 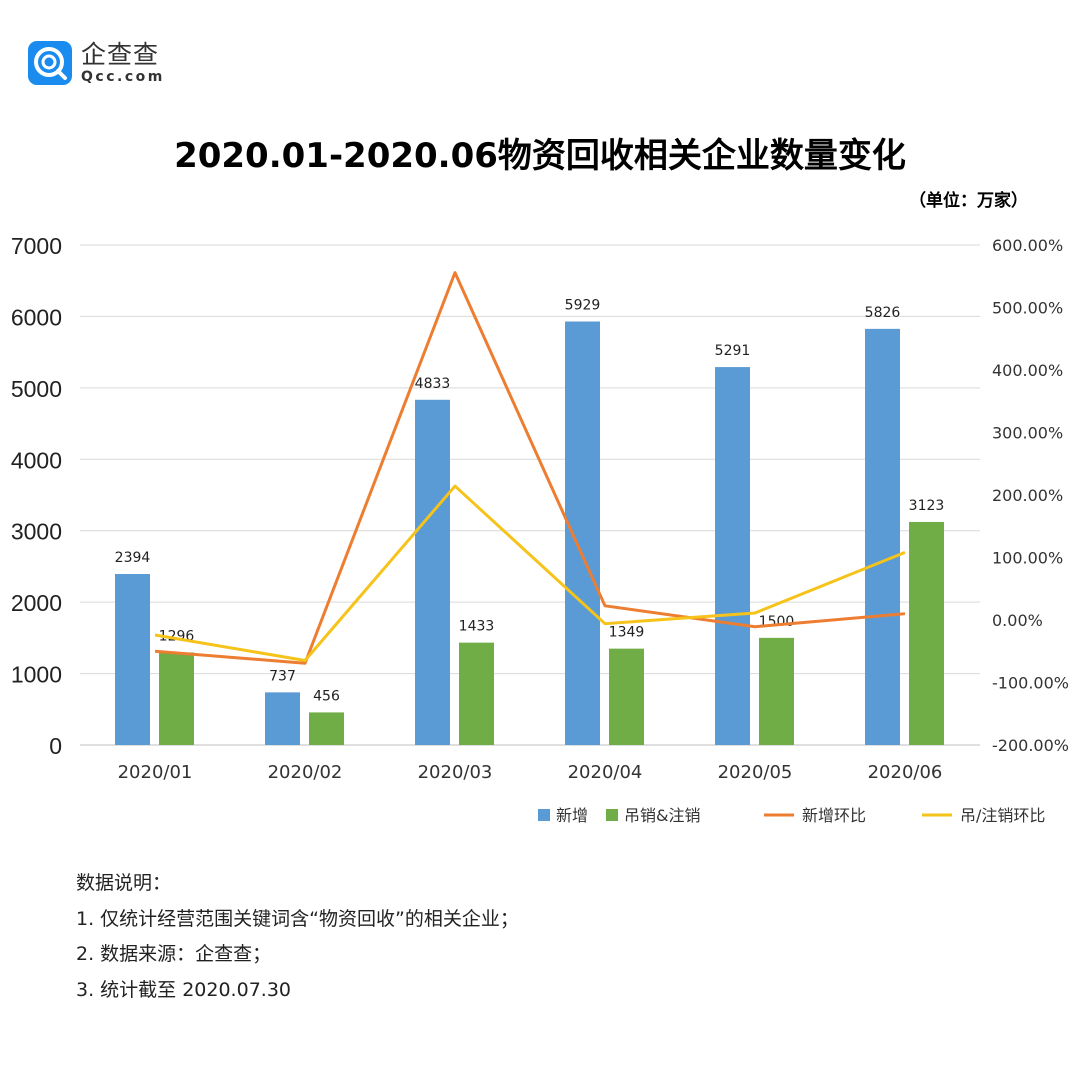 I want to click on data-label: 1349, so click(x=627, y=633).